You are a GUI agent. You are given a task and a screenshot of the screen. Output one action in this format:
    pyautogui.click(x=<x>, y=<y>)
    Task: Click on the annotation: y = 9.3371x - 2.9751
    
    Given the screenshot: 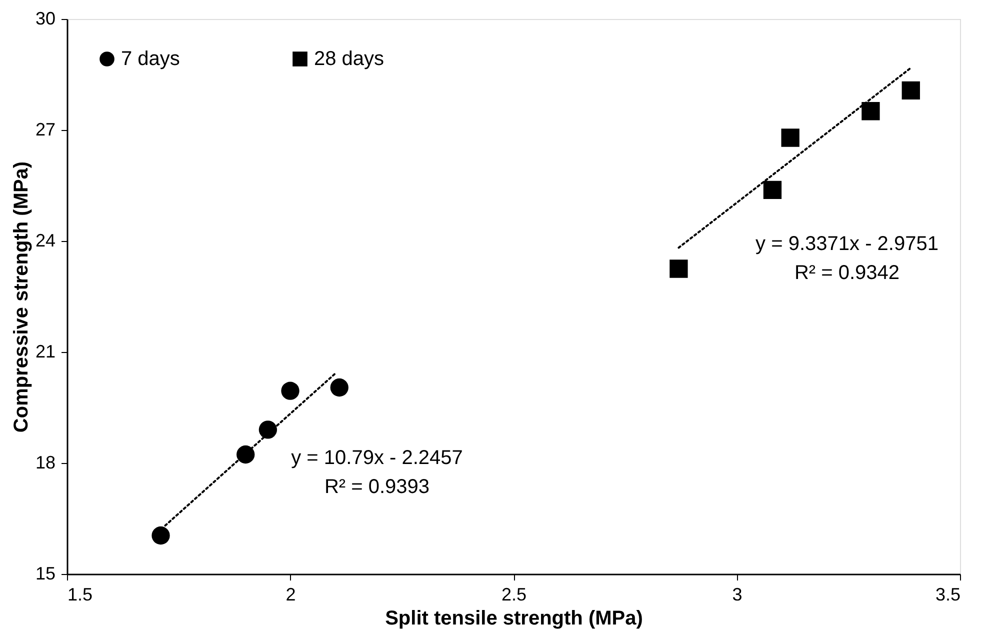 What is the action you would take?
    pyautogui.click(x=847, y=244)
    